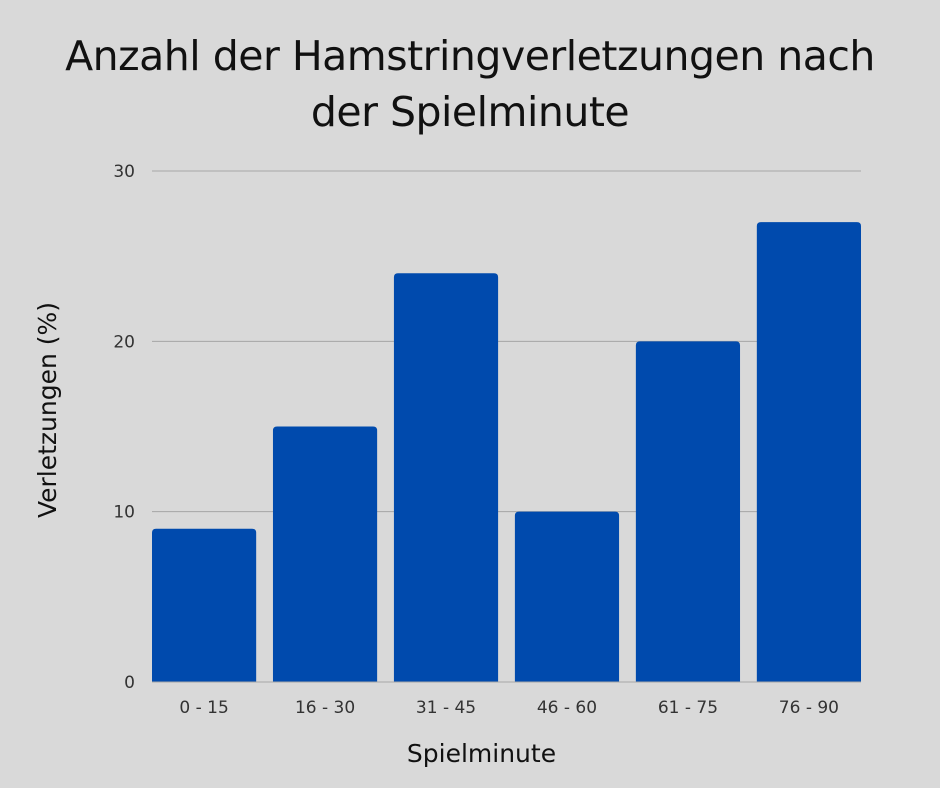 The image size is (940, 788). Describe the element at coordinates (124, 342) in the screenshot. I see `y-tick-label: 20` at that location.